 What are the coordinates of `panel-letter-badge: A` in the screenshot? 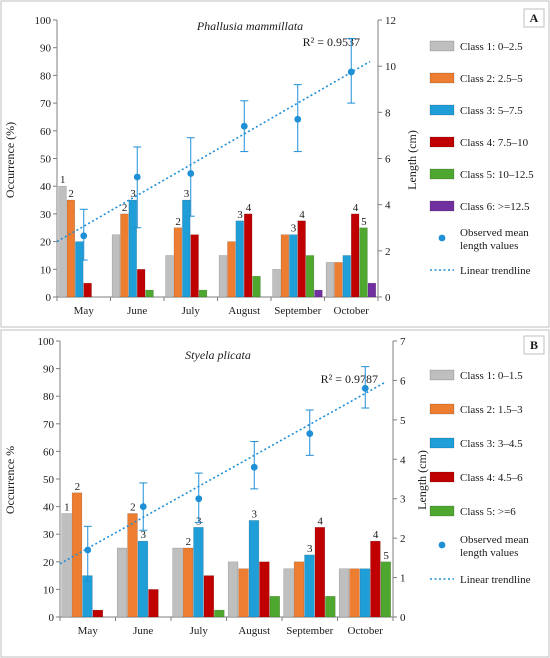 It's located at (534, 18).